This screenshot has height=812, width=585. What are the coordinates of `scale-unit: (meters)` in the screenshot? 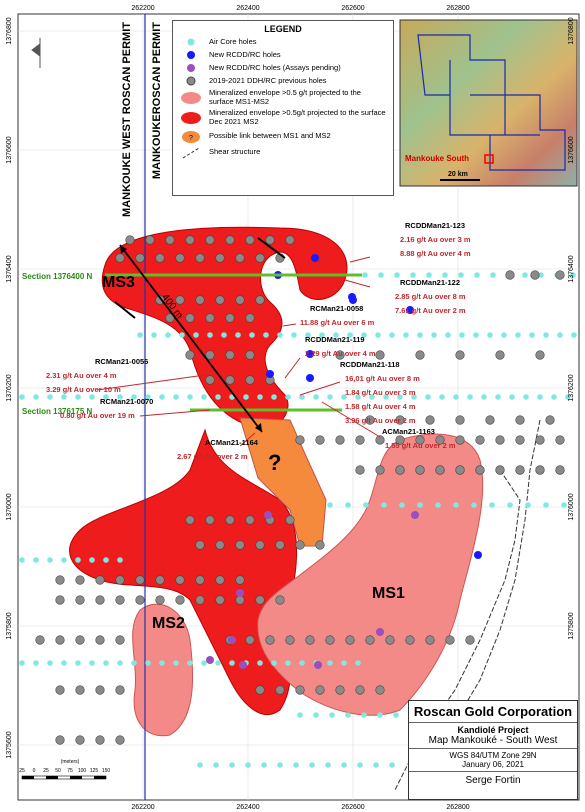 It's located at (70, 762).